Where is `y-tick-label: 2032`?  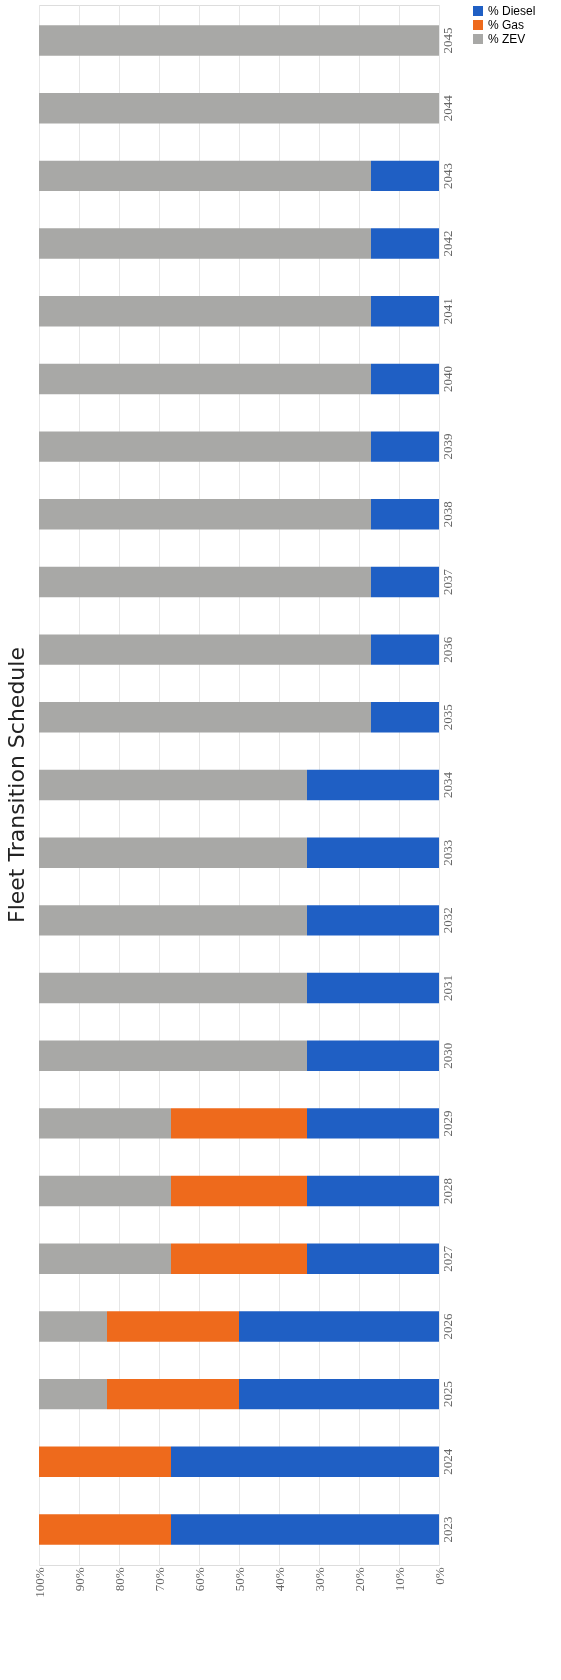
y-tick-label: 2032 is located at coordinates (447, 920).